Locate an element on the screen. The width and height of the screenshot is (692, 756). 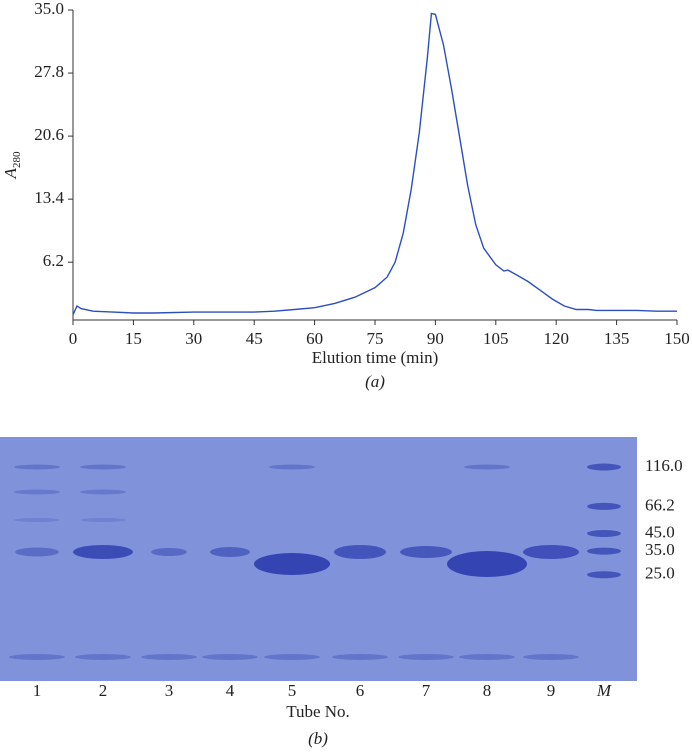
y-axis-label-text: A280 is located at coordinates (12, 165).